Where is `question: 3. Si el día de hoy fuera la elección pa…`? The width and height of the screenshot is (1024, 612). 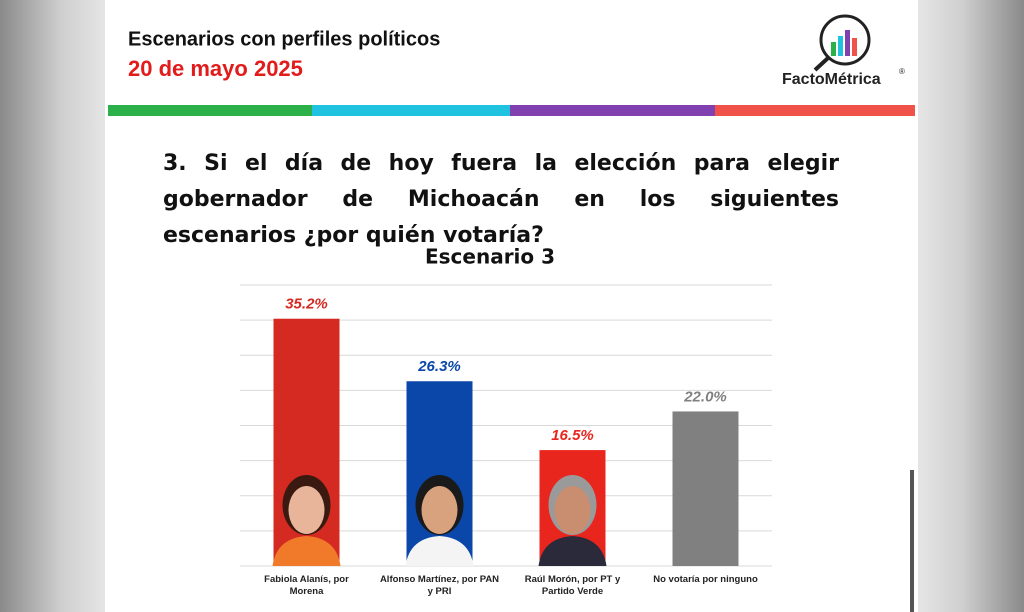
question: 3. Si el día de hoy fuera la elección pa… is located at coordinates (501, 199).